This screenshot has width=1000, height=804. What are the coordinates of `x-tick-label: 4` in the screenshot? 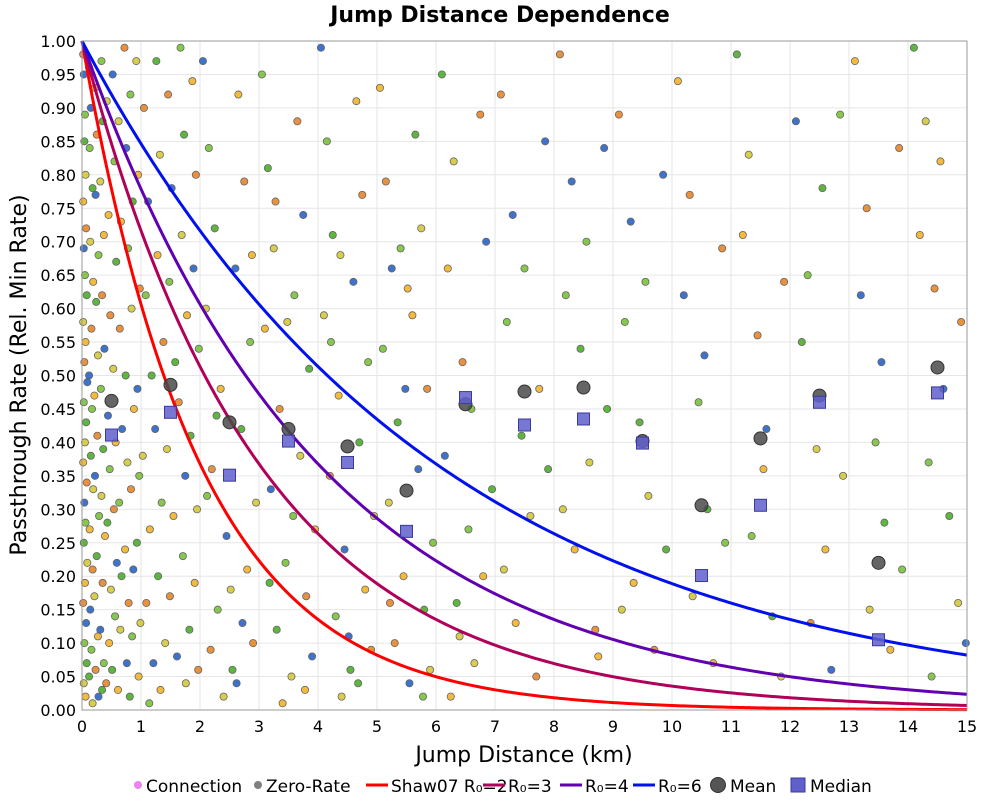 It's located at (318, 726).